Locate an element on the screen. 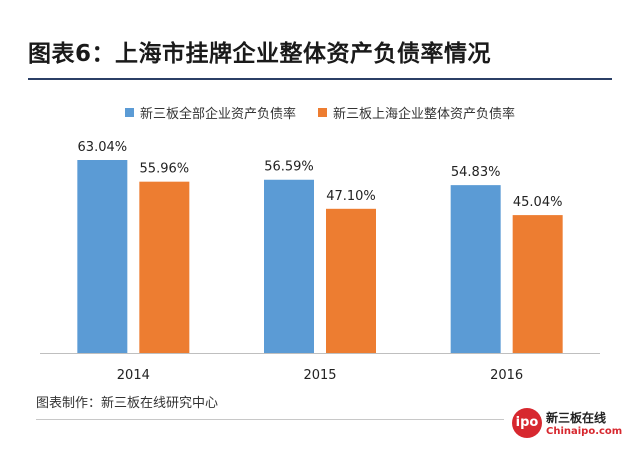  bar-2016-shanghai is located at coordinates (537, 284).